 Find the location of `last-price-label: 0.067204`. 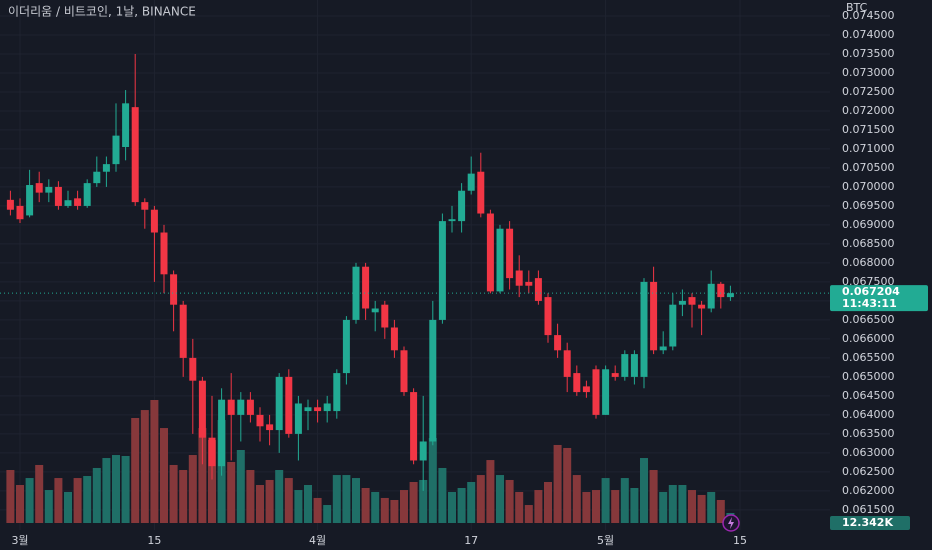

last-price-label: 0.067204 is located at coordinates (871, 291).